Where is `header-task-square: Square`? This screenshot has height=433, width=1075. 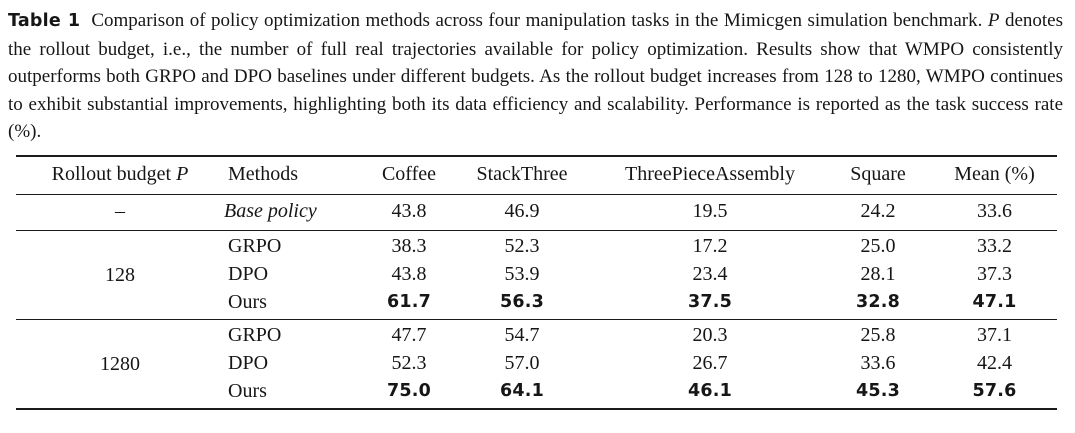 header-task-square: Square is located at coordinates (878, 173).